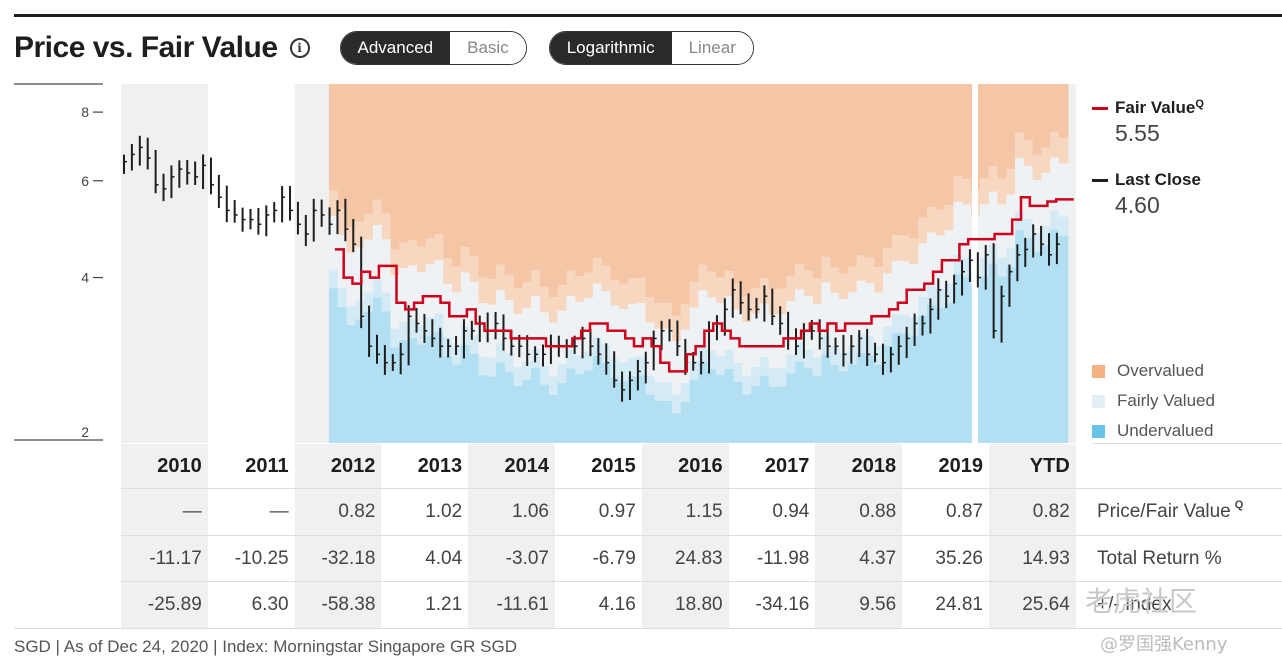 This screenshot has height=671, width=1282. What do you see at coordinates (1137, 205) in the screenshot?
I see `last-close-value: 4.60` at bounding box center [1137, 205].